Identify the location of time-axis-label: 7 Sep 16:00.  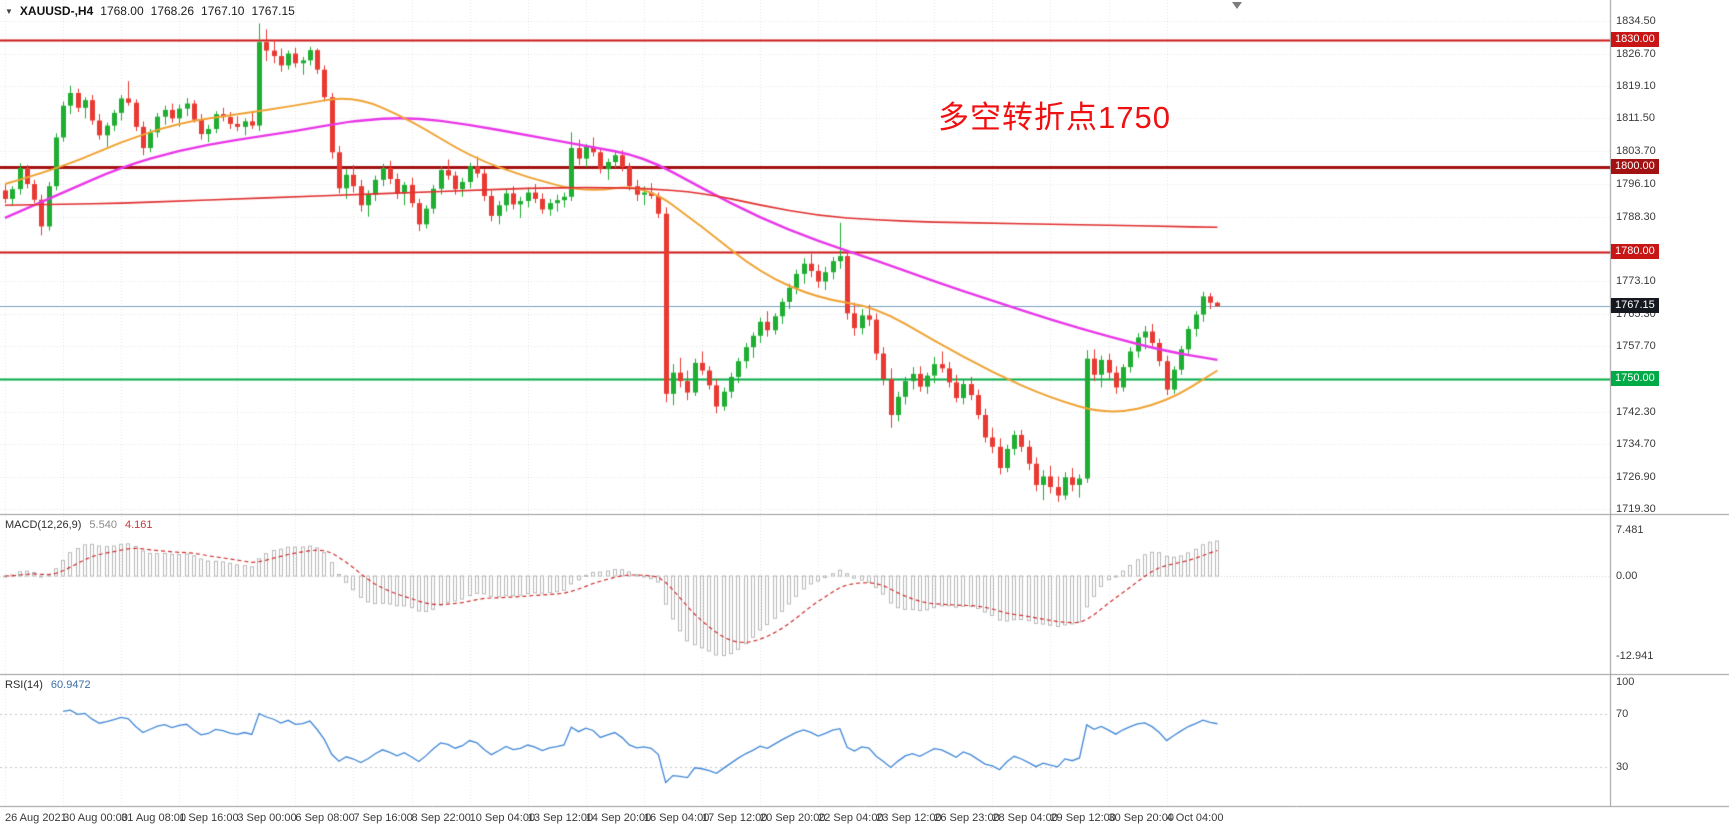
(383, 818).